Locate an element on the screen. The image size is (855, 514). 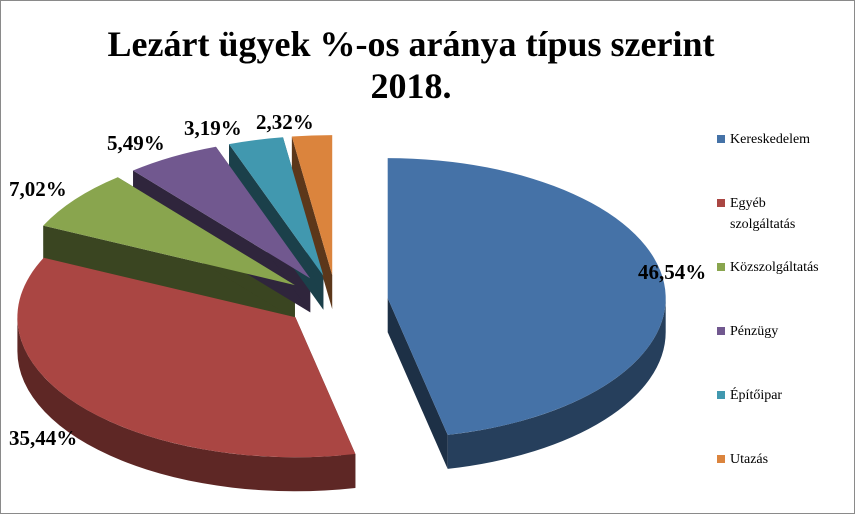
chart-title-line-2: 2018. is located at coordinates (411, 86).